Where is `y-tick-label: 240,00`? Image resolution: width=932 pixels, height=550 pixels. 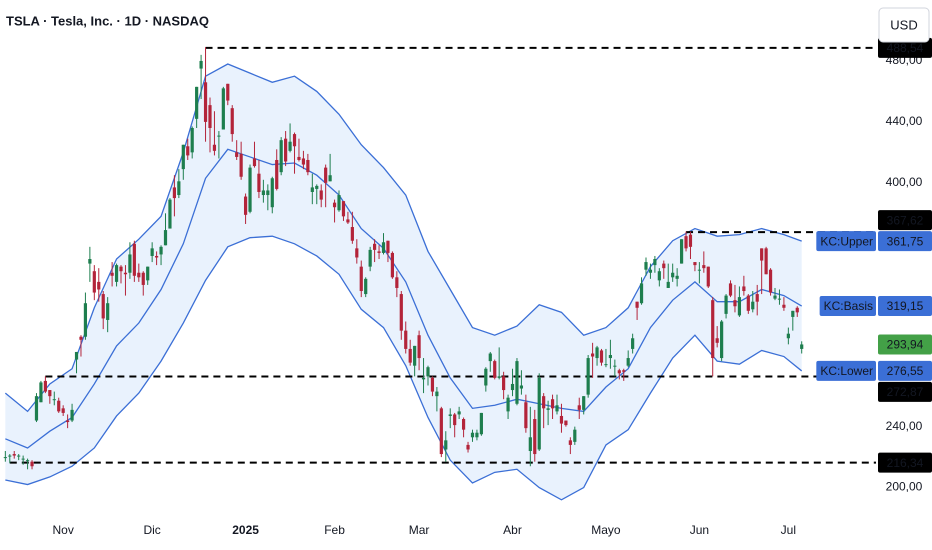 y-tick-label: 240,00 is located at coordinates (904, 426).